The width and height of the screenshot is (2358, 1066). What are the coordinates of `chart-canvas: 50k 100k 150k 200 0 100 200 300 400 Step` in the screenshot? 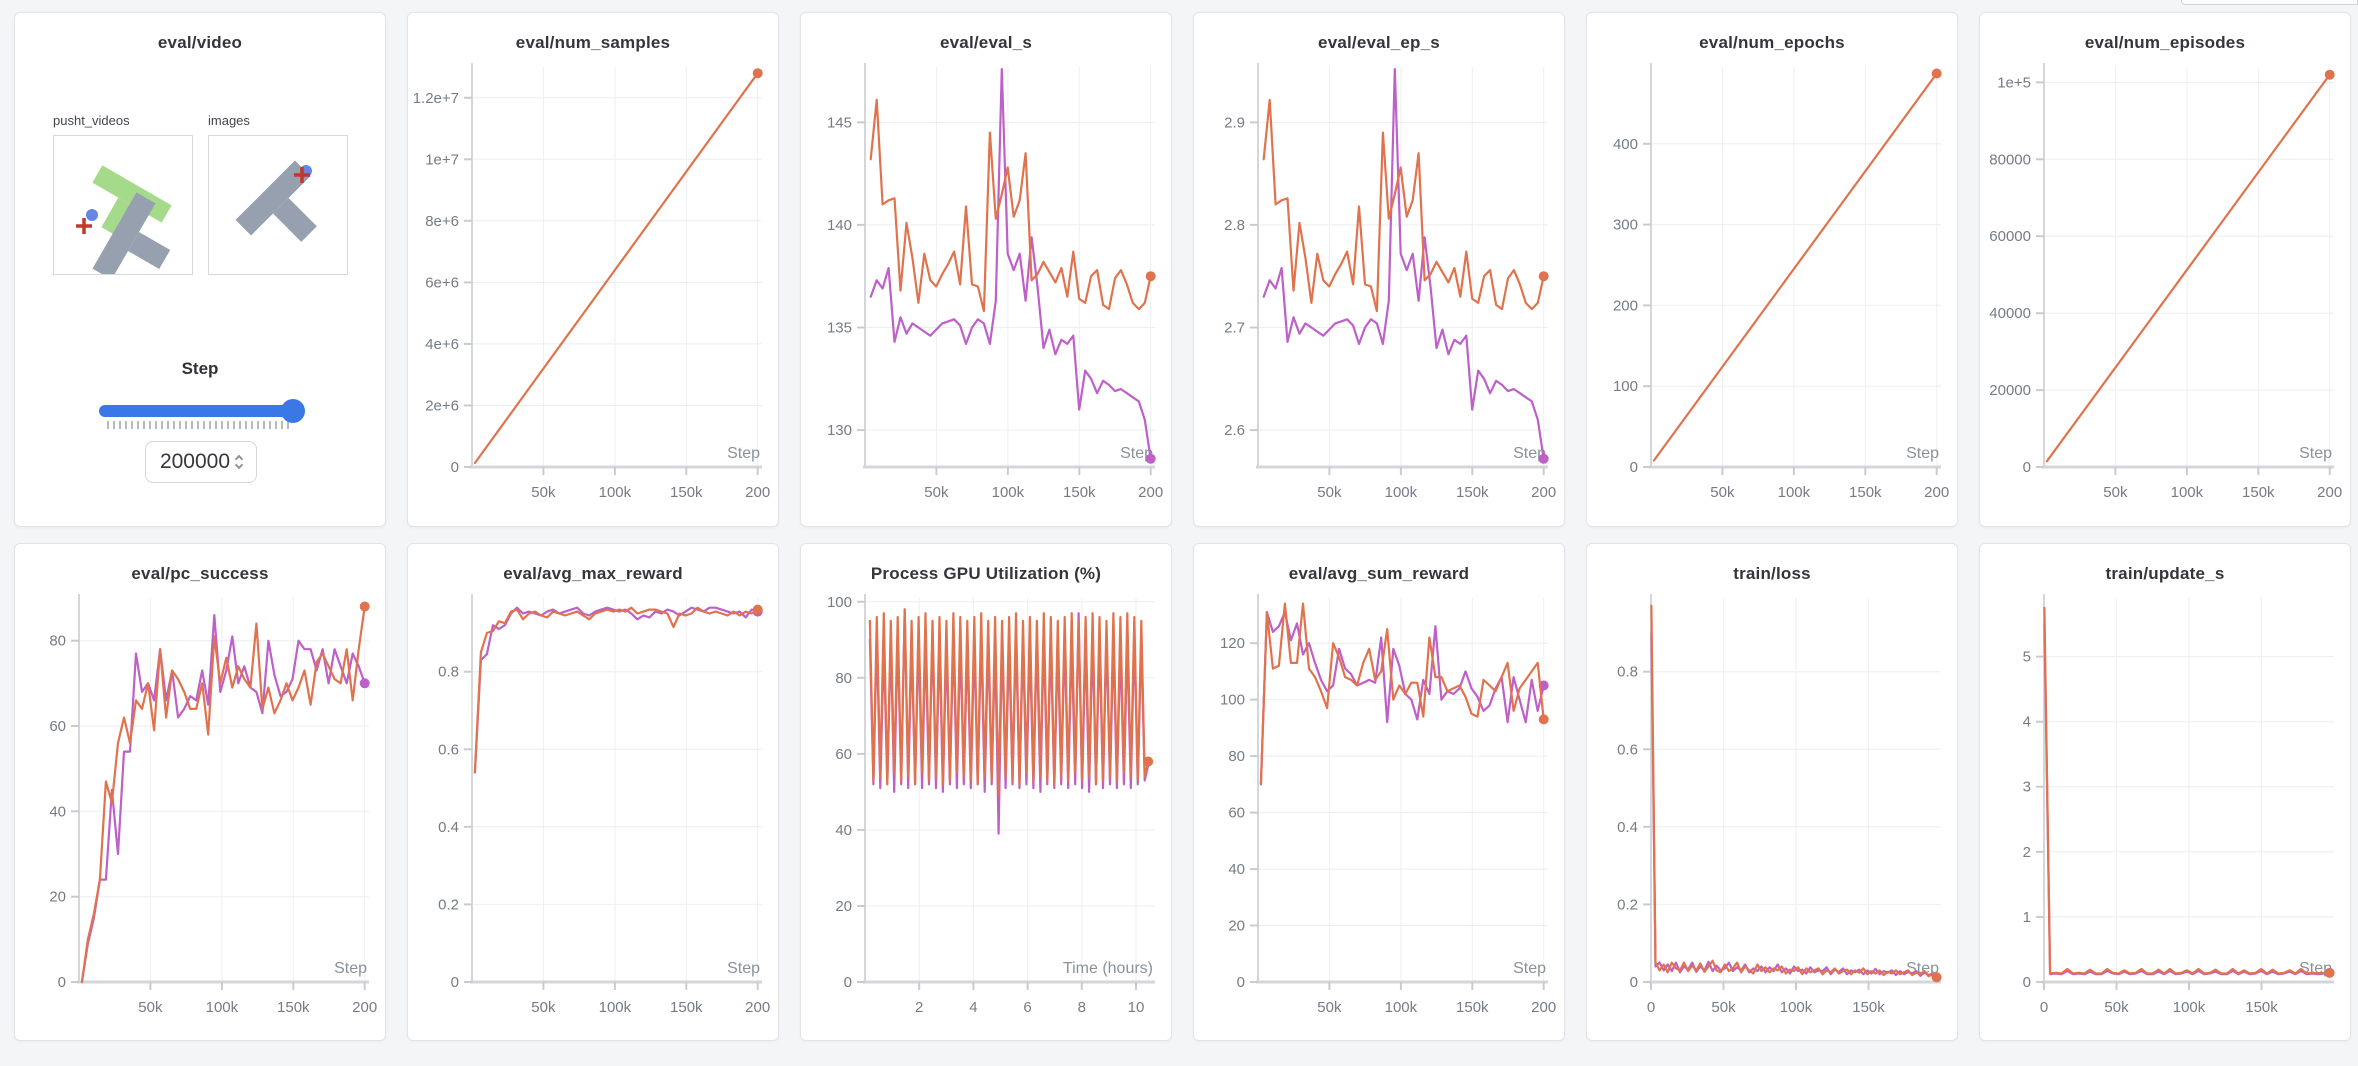 It's located at (1772, 290).